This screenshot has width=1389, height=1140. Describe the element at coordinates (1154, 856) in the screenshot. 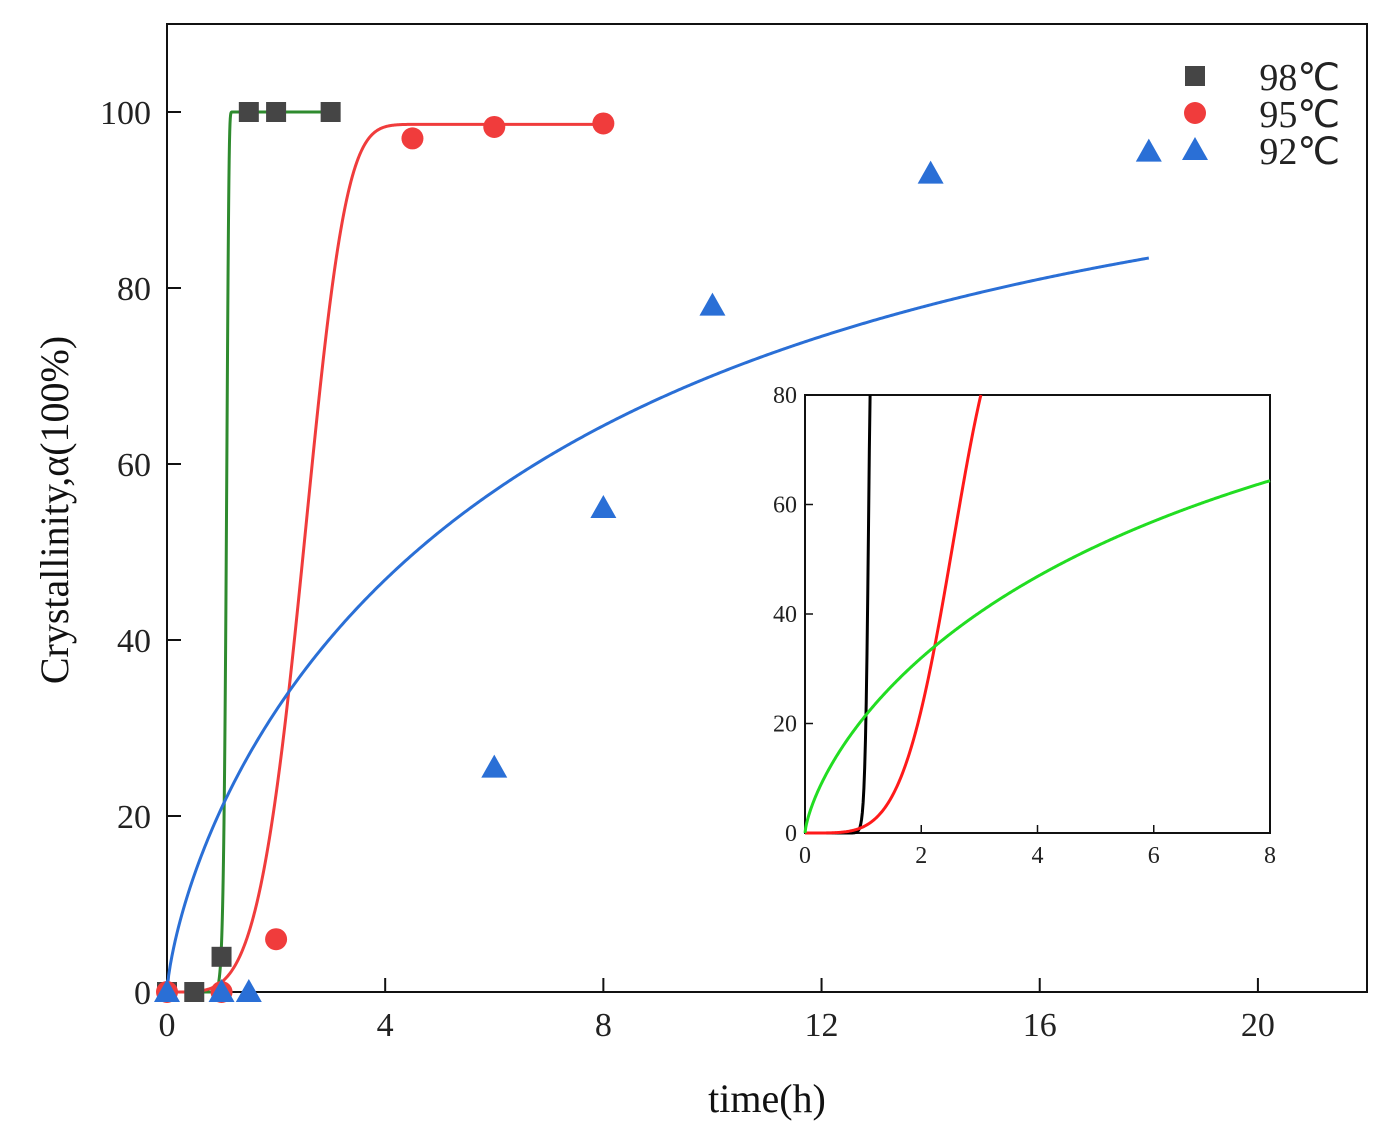

I see `inset-x-tick-label: 6` at that location.